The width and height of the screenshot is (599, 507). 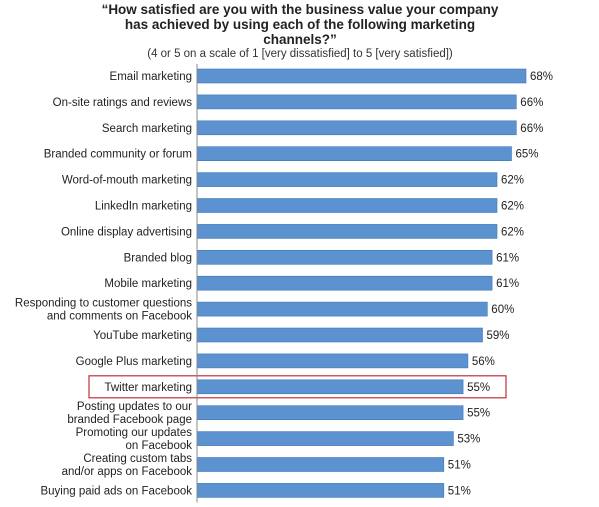 What do you see at coordinates (502, 310) in the screenshot?
I see `bar-value-label: 60%` at bounding box center [502, 310].